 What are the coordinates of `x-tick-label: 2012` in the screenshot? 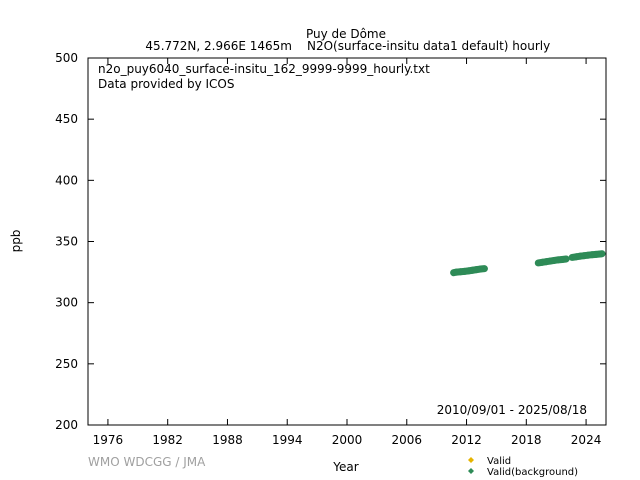 It's located at (466, 440).